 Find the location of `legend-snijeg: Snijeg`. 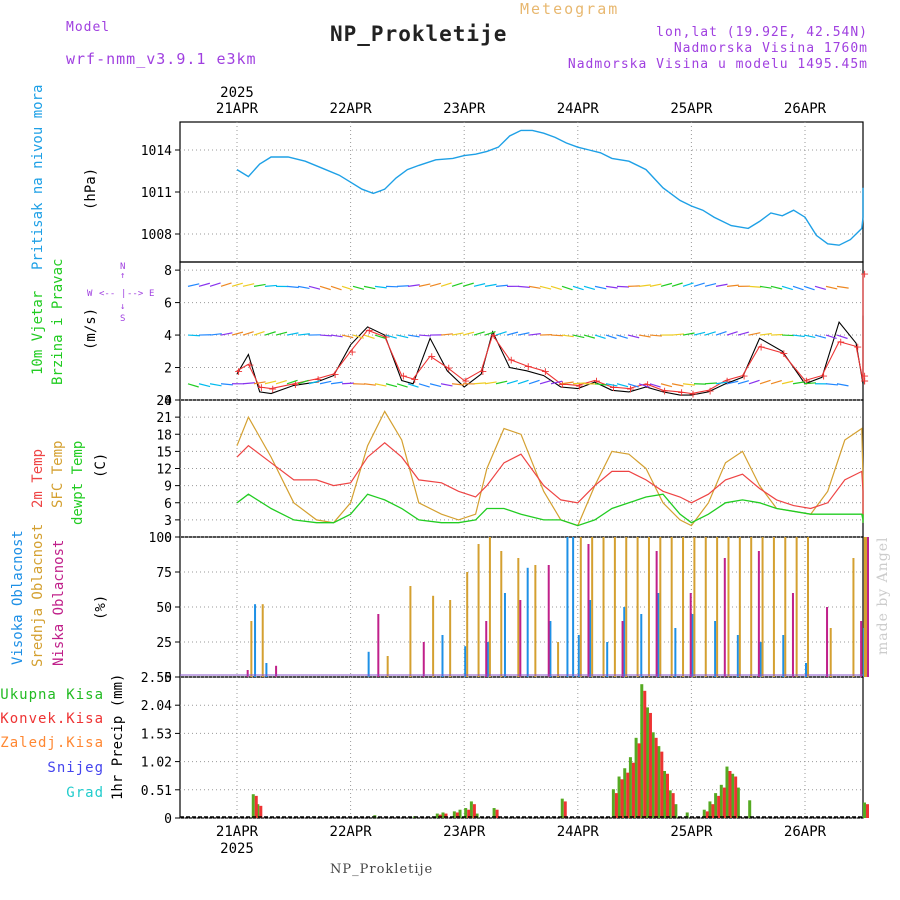

legend-snijeg: Snijeg is located at coordinates (75, 768).